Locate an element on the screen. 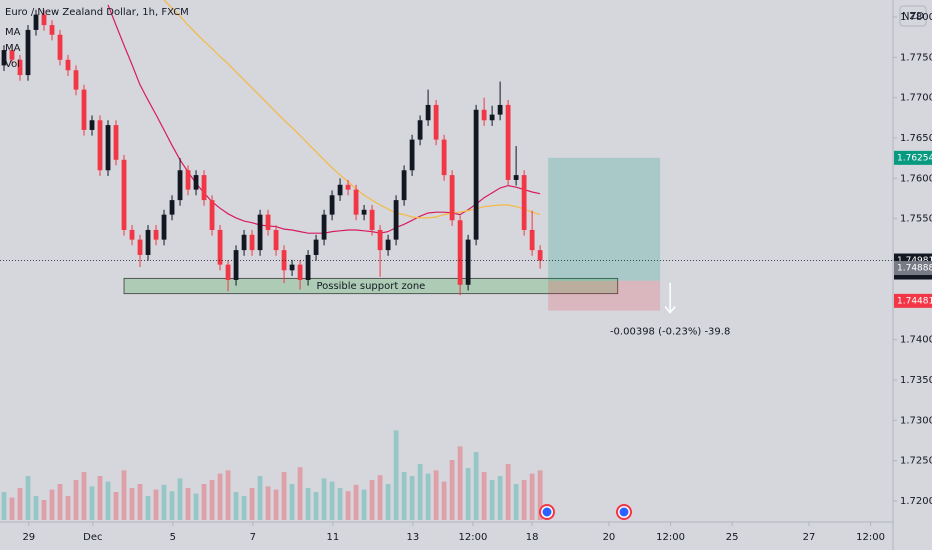 This screenshot has width=932, height=550. support-zone is located at coordinates (371, 286).